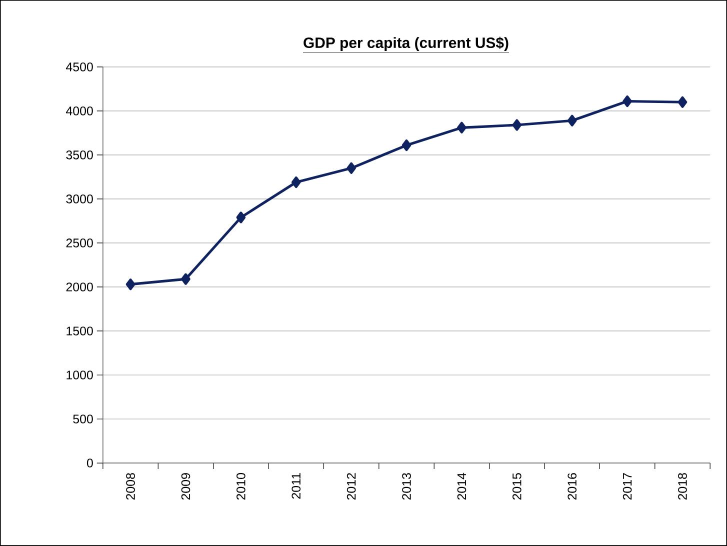 This screenshot has height=546, width=727. What do you see at coordinates (461, 486) in the screenshot?
I see `x-tick-label: 2014` at bounding box center [461, 486].